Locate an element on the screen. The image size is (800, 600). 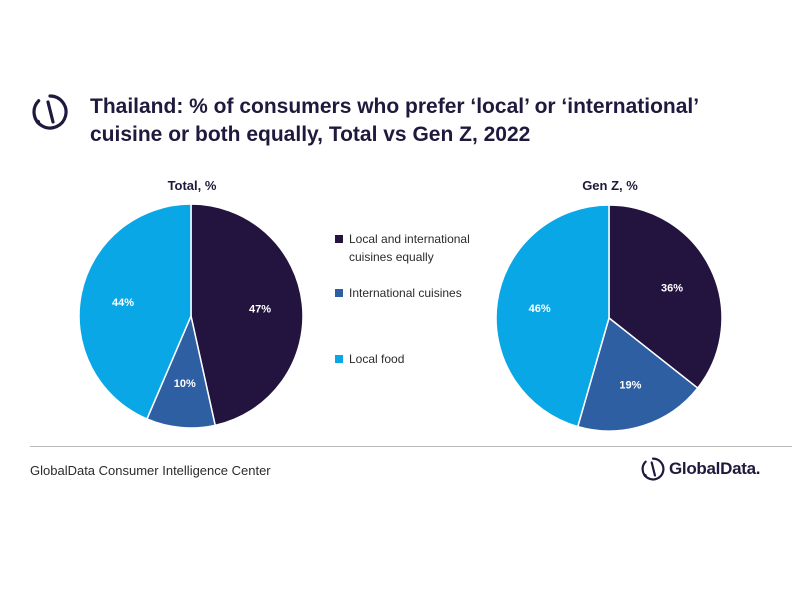
pie-value-label: 10% is located at coordinates (185, 384).